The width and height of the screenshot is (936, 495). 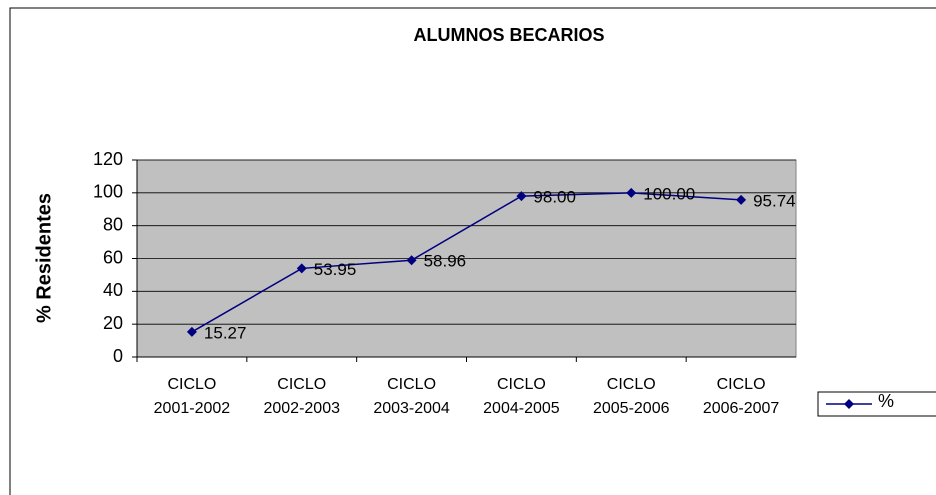 What do you see at coordinates (192, 396) in the screenshot?
I see `x-tick-label: CICLO 2001-2002` at bounding box center [192, 396].